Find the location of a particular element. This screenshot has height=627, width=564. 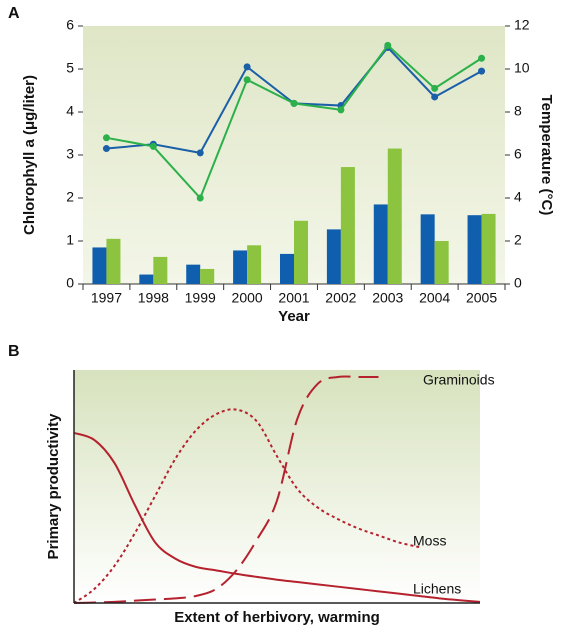

x-tick-label: 2000 is located at coordinates (247, 298).